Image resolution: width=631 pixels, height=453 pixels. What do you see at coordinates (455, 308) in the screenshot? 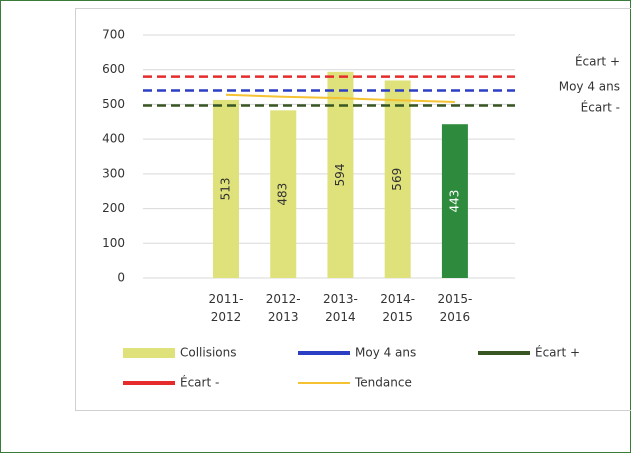
I see `x-tick-label: 2015-2016` at bounding box center [455, 308].